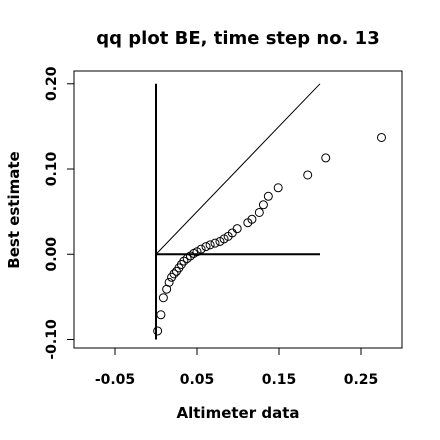 The height and width of the screenshot is (440, 440). I want to click on chart-title: qq plot BE, time step no. 13, so click(237, 38).